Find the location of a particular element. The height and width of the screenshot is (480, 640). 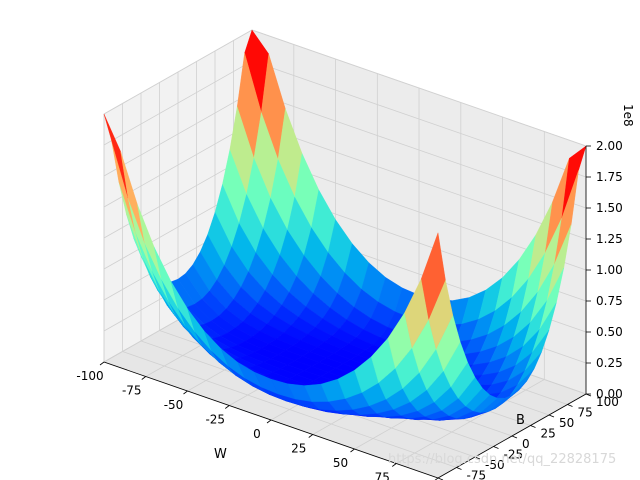

y-tick-label: 100 is located at coordinates (607, 402).